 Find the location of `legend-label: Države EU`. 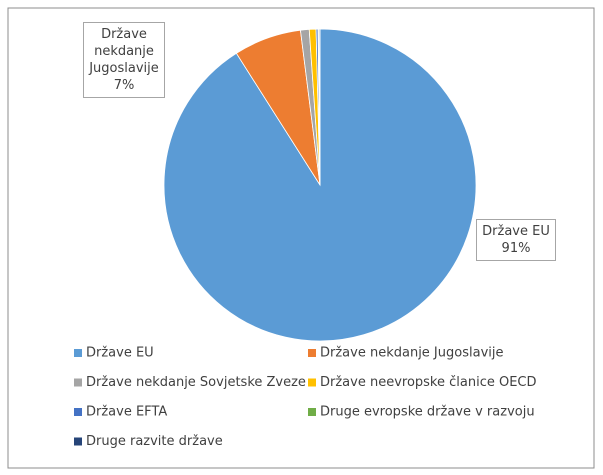

legend-label: Države EU is located at coordinates (120, 353).